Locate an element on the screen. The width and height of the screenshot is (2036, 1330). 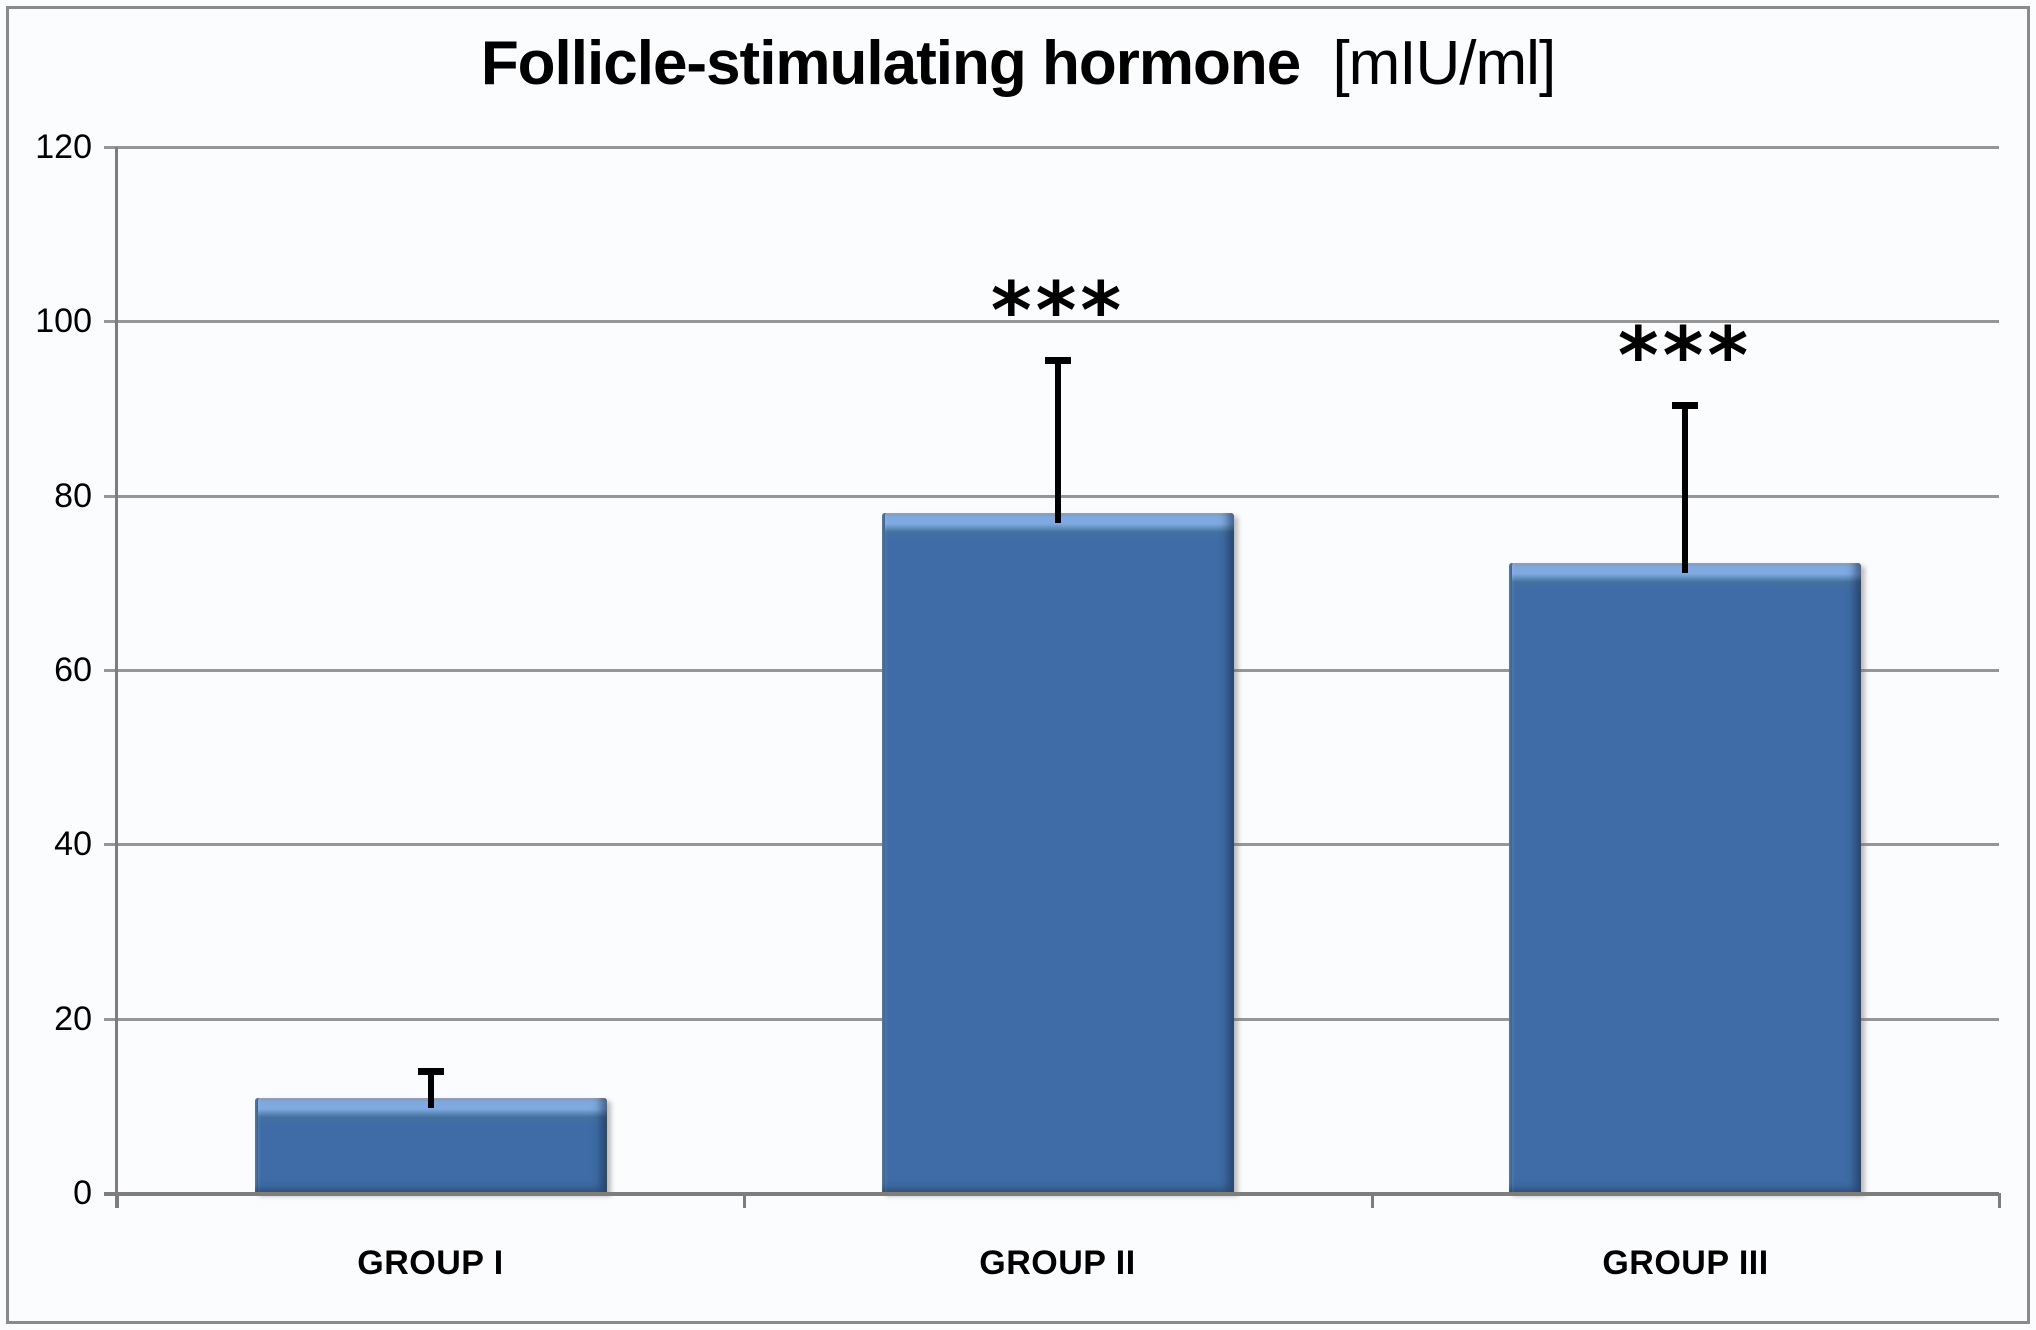
x-axis-line is located at coordinates (1051, 1194).